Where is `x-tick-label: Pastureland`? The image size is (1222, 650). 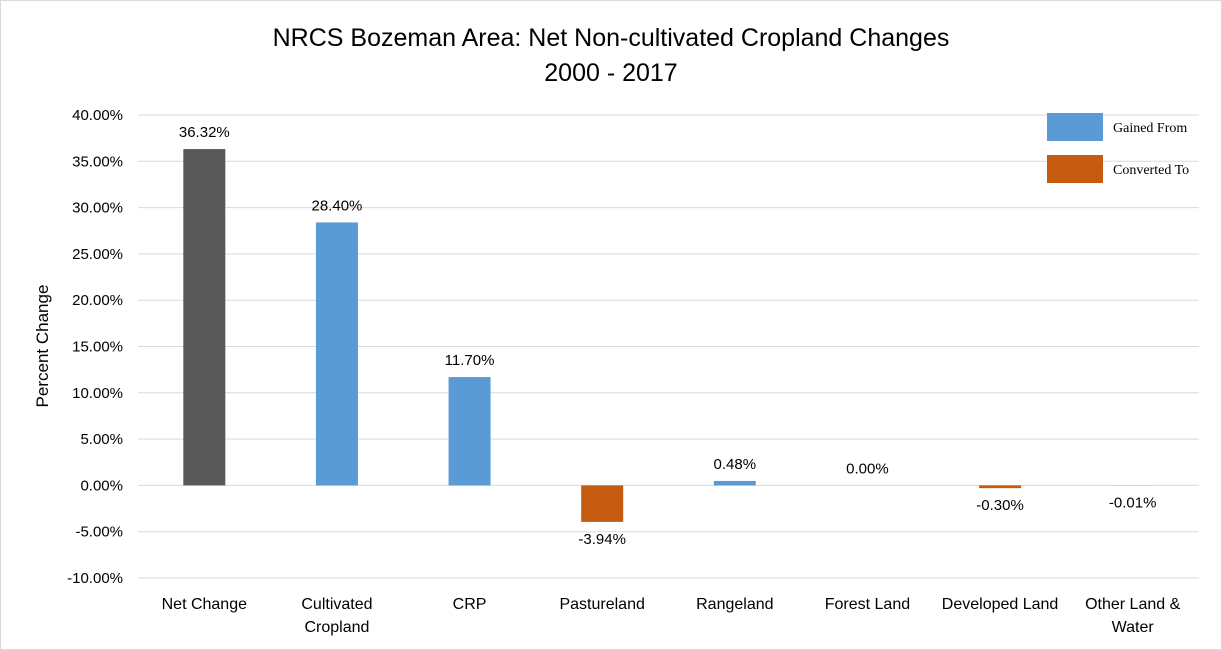
x-tick-label: Pastureland is located at coordinates (601, 604).